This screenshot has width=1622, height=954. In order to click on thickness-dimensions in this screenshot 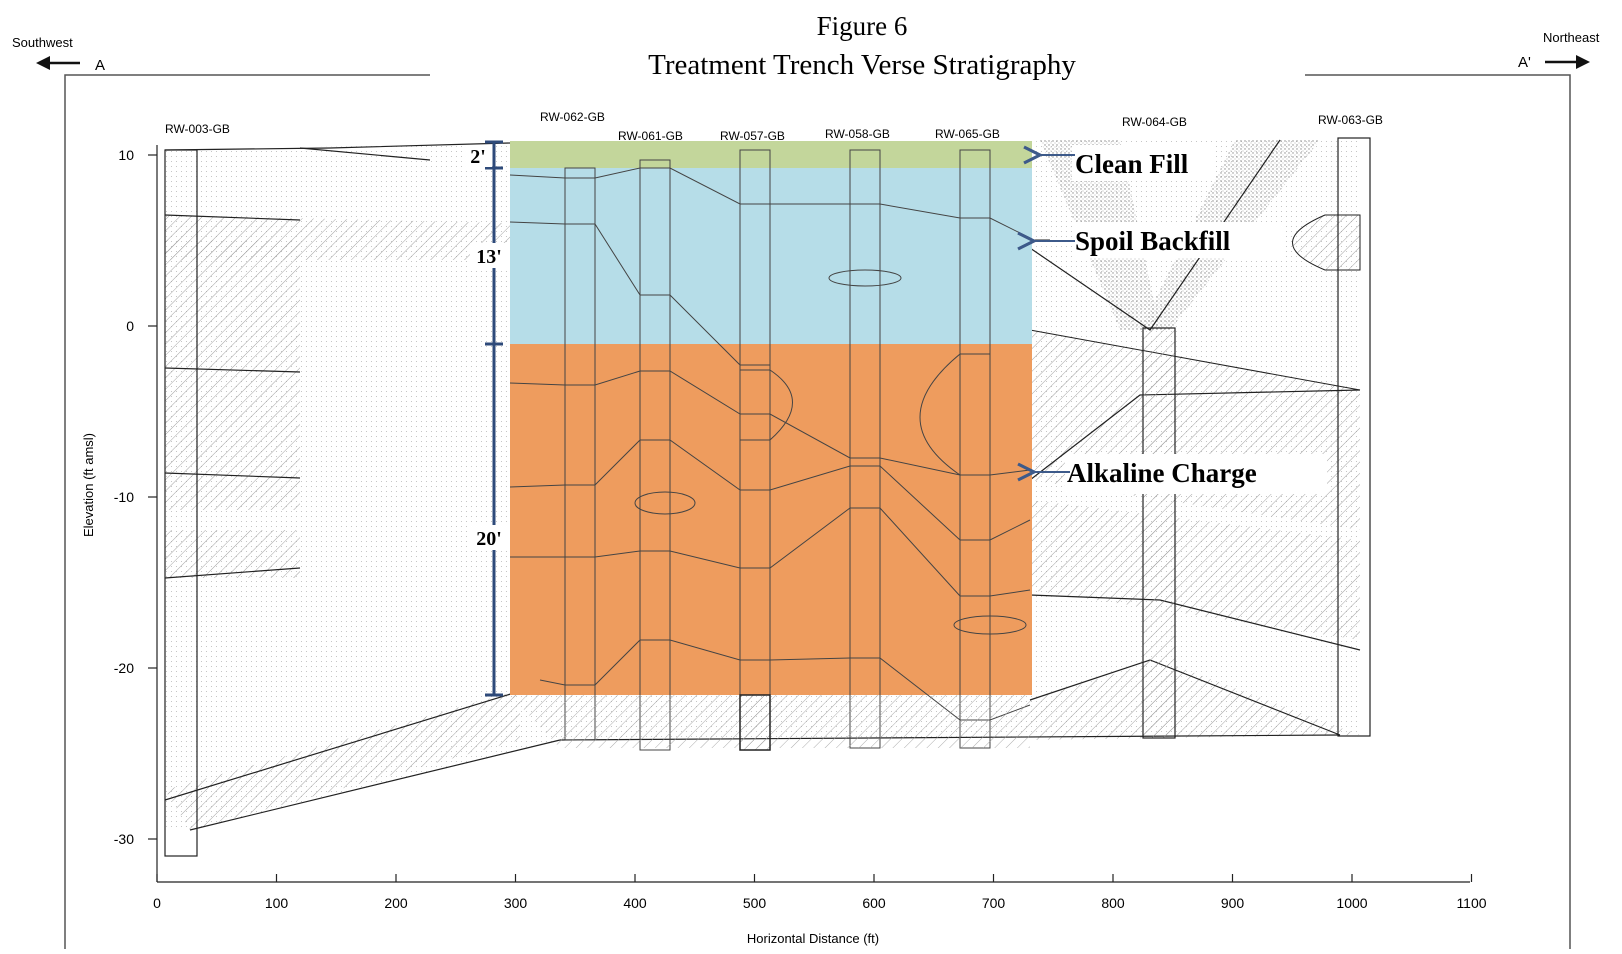, I will do `click(494, 418)`.